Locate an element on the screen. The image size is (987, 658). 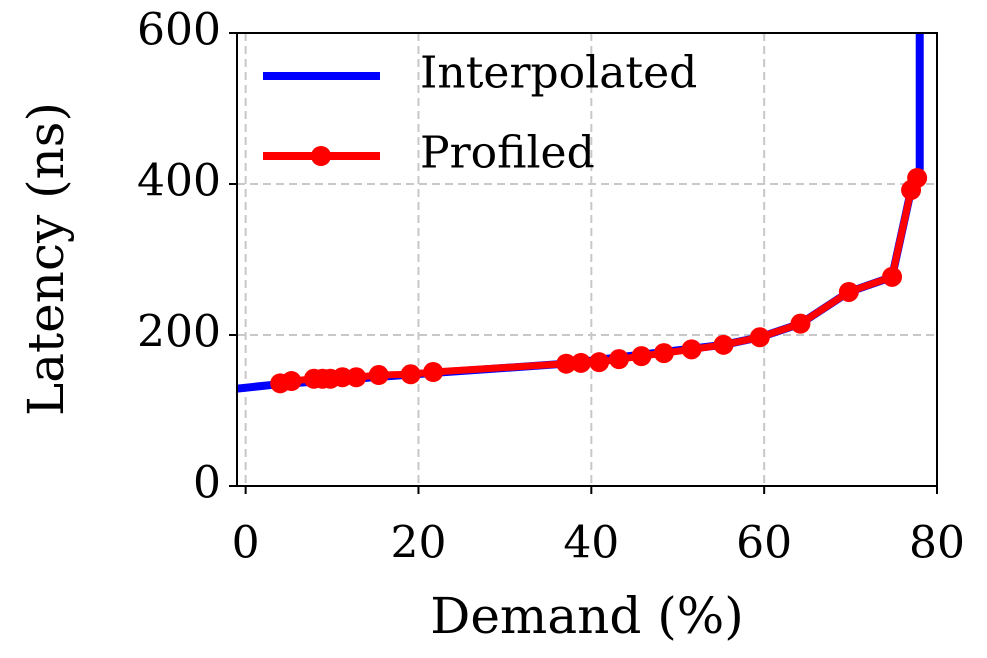
legend-marker is located at coordinates (321, 156).